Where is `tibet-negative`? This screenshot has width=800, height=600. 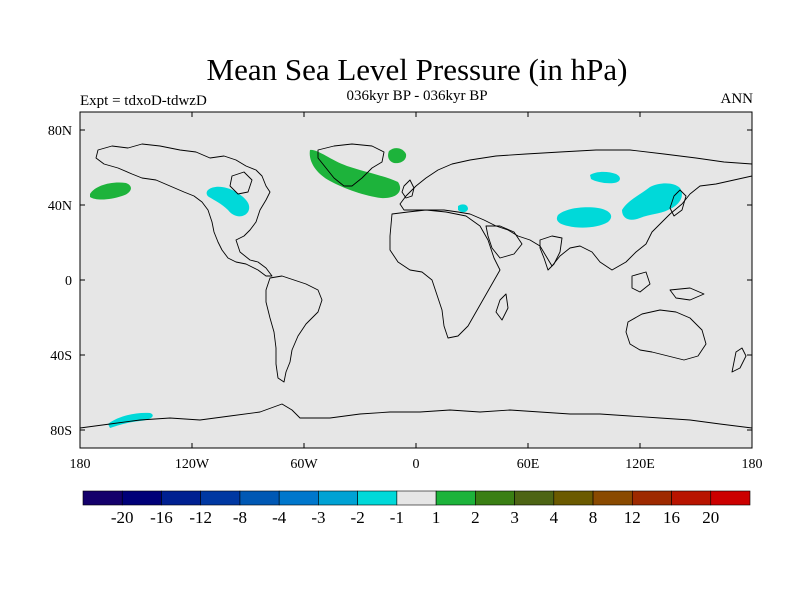 tibet-negative is located at coordinates (584, 217).